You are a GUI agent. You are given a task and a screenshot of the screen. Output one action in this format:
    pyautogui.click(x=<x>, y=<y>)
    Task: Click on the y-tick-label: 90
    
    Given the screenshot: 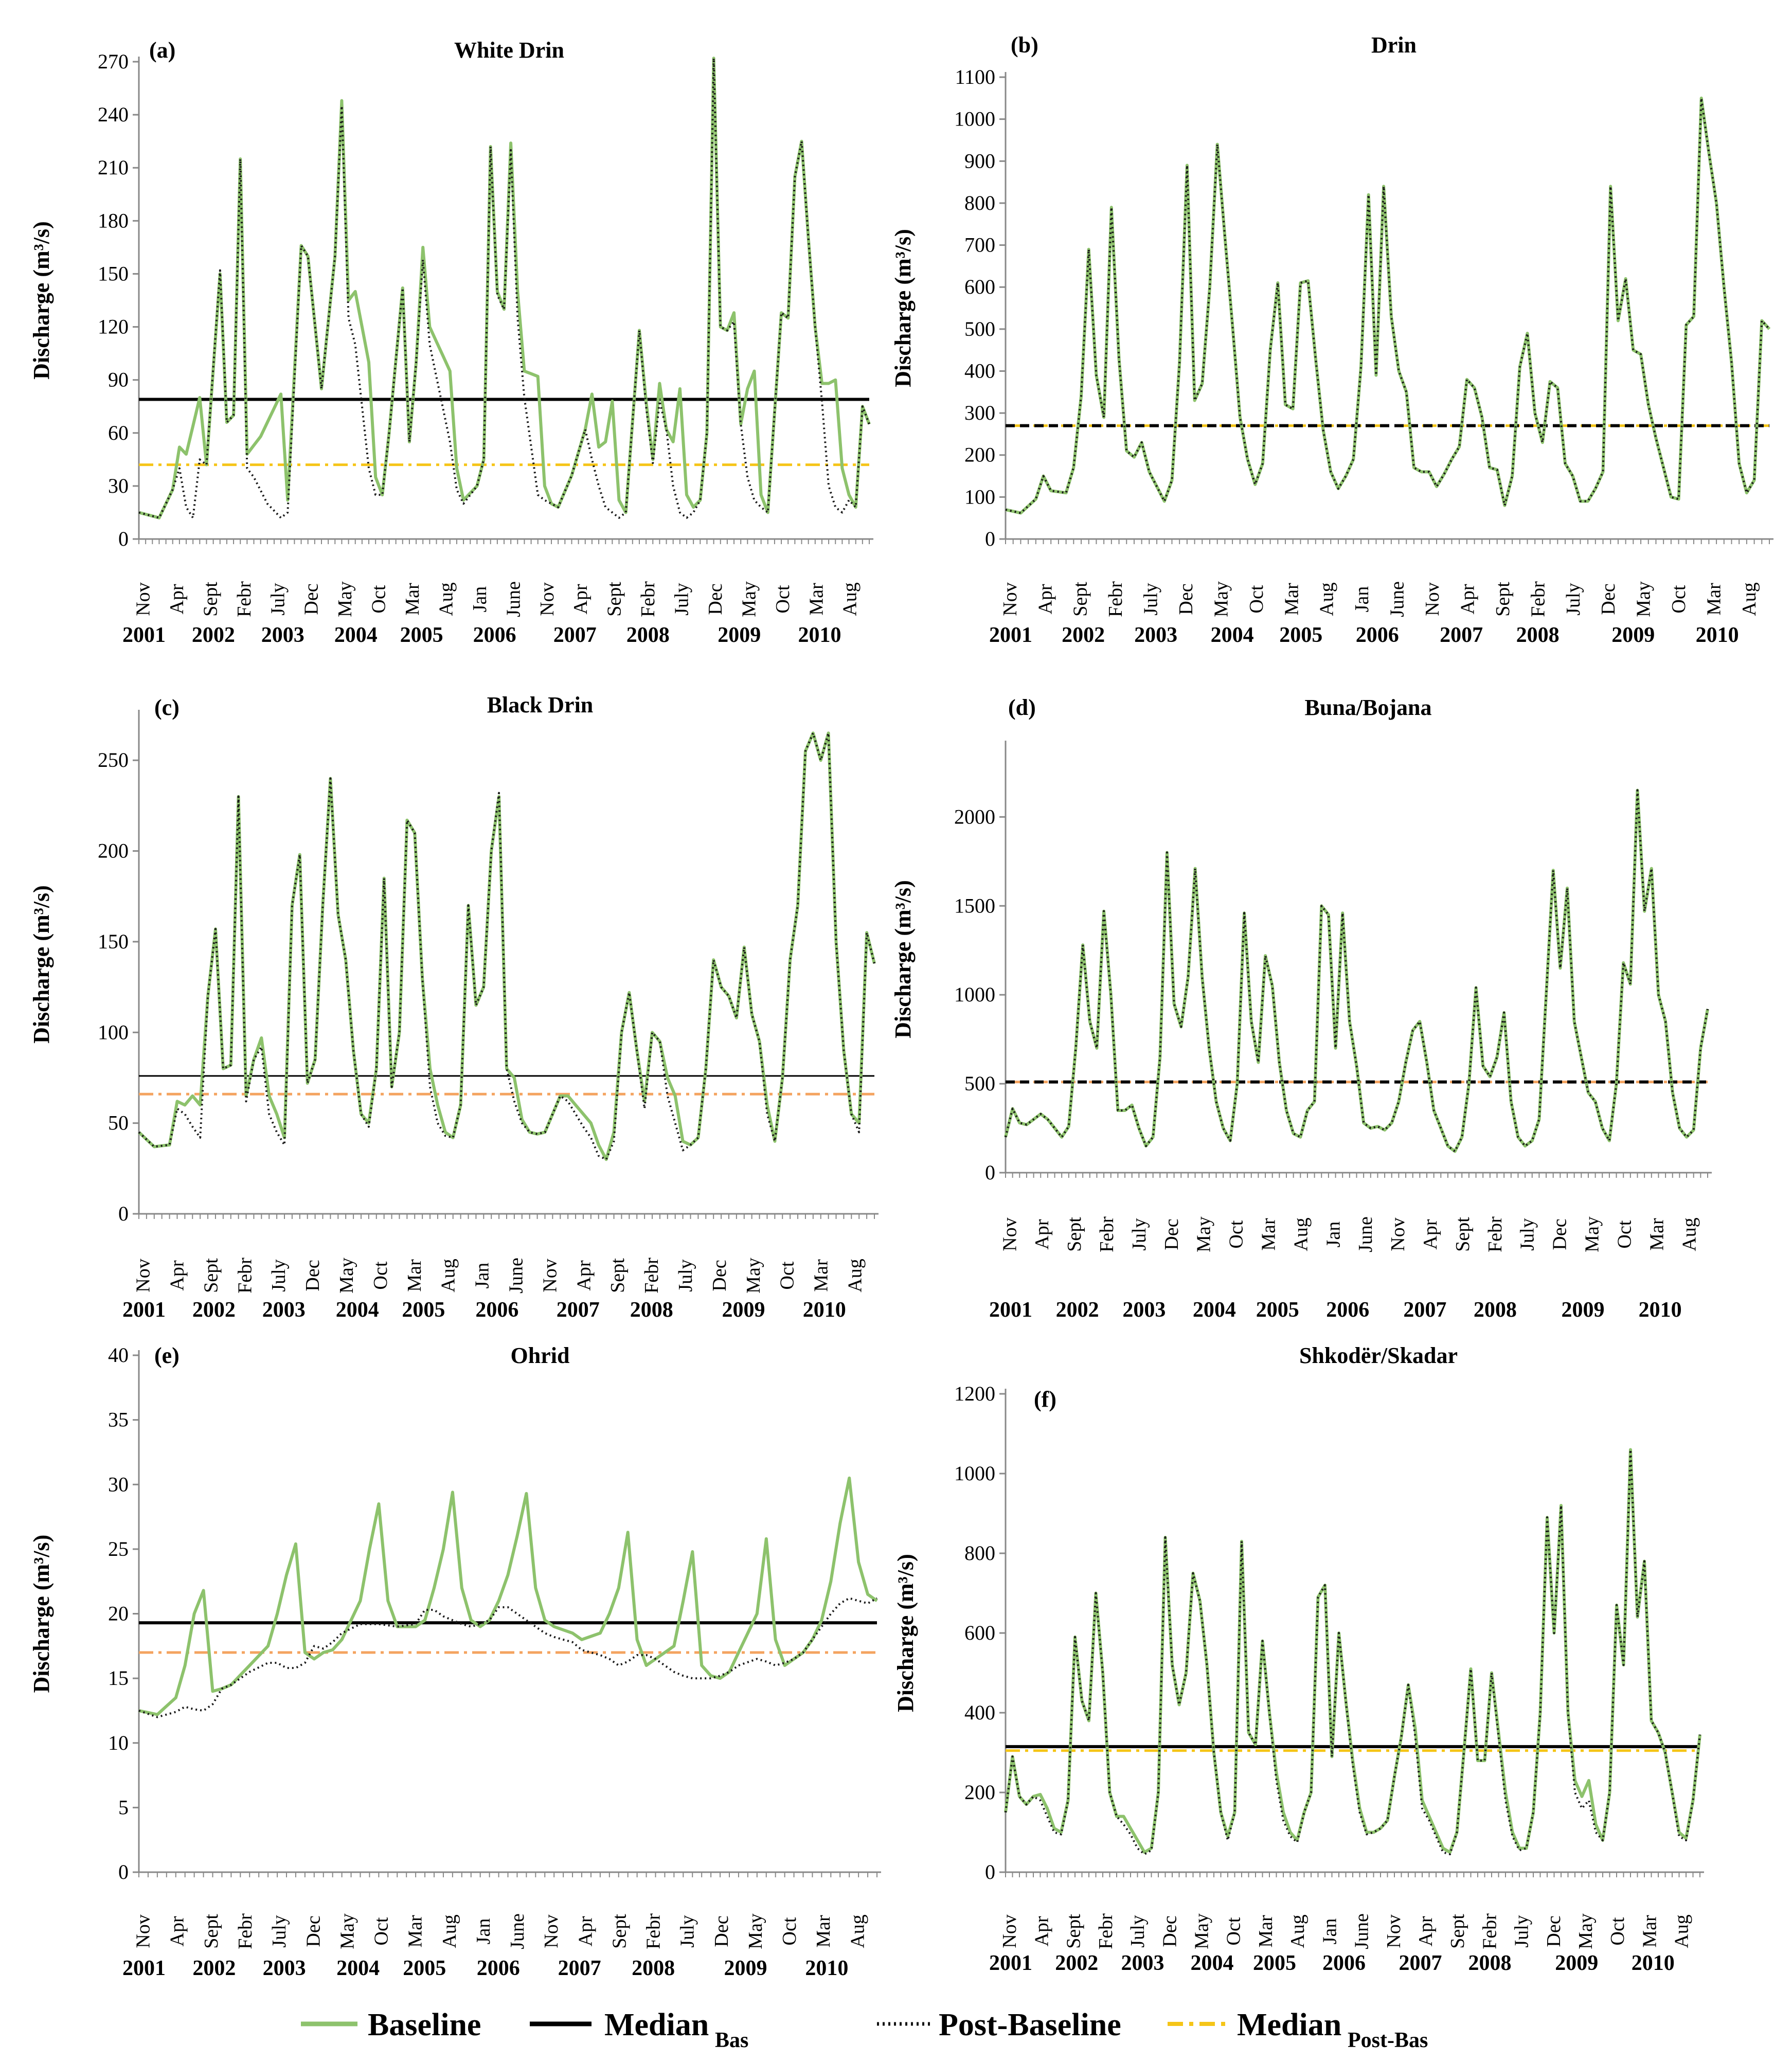 What is the action you would take?
    pyautogui.click(x=118, y=379)
    